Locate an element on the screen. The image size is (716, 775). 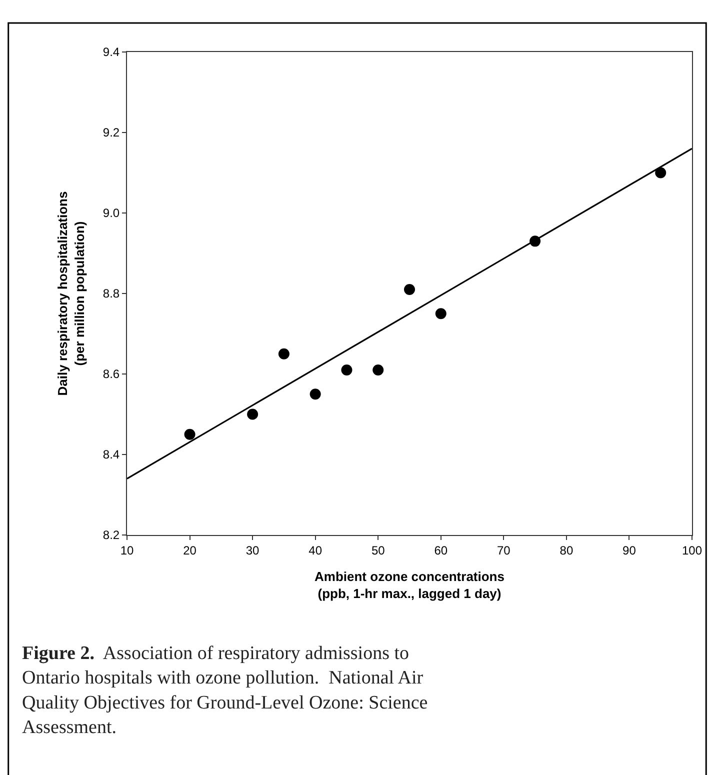
caption: Figure 2. is located at coordinates (58, 653).